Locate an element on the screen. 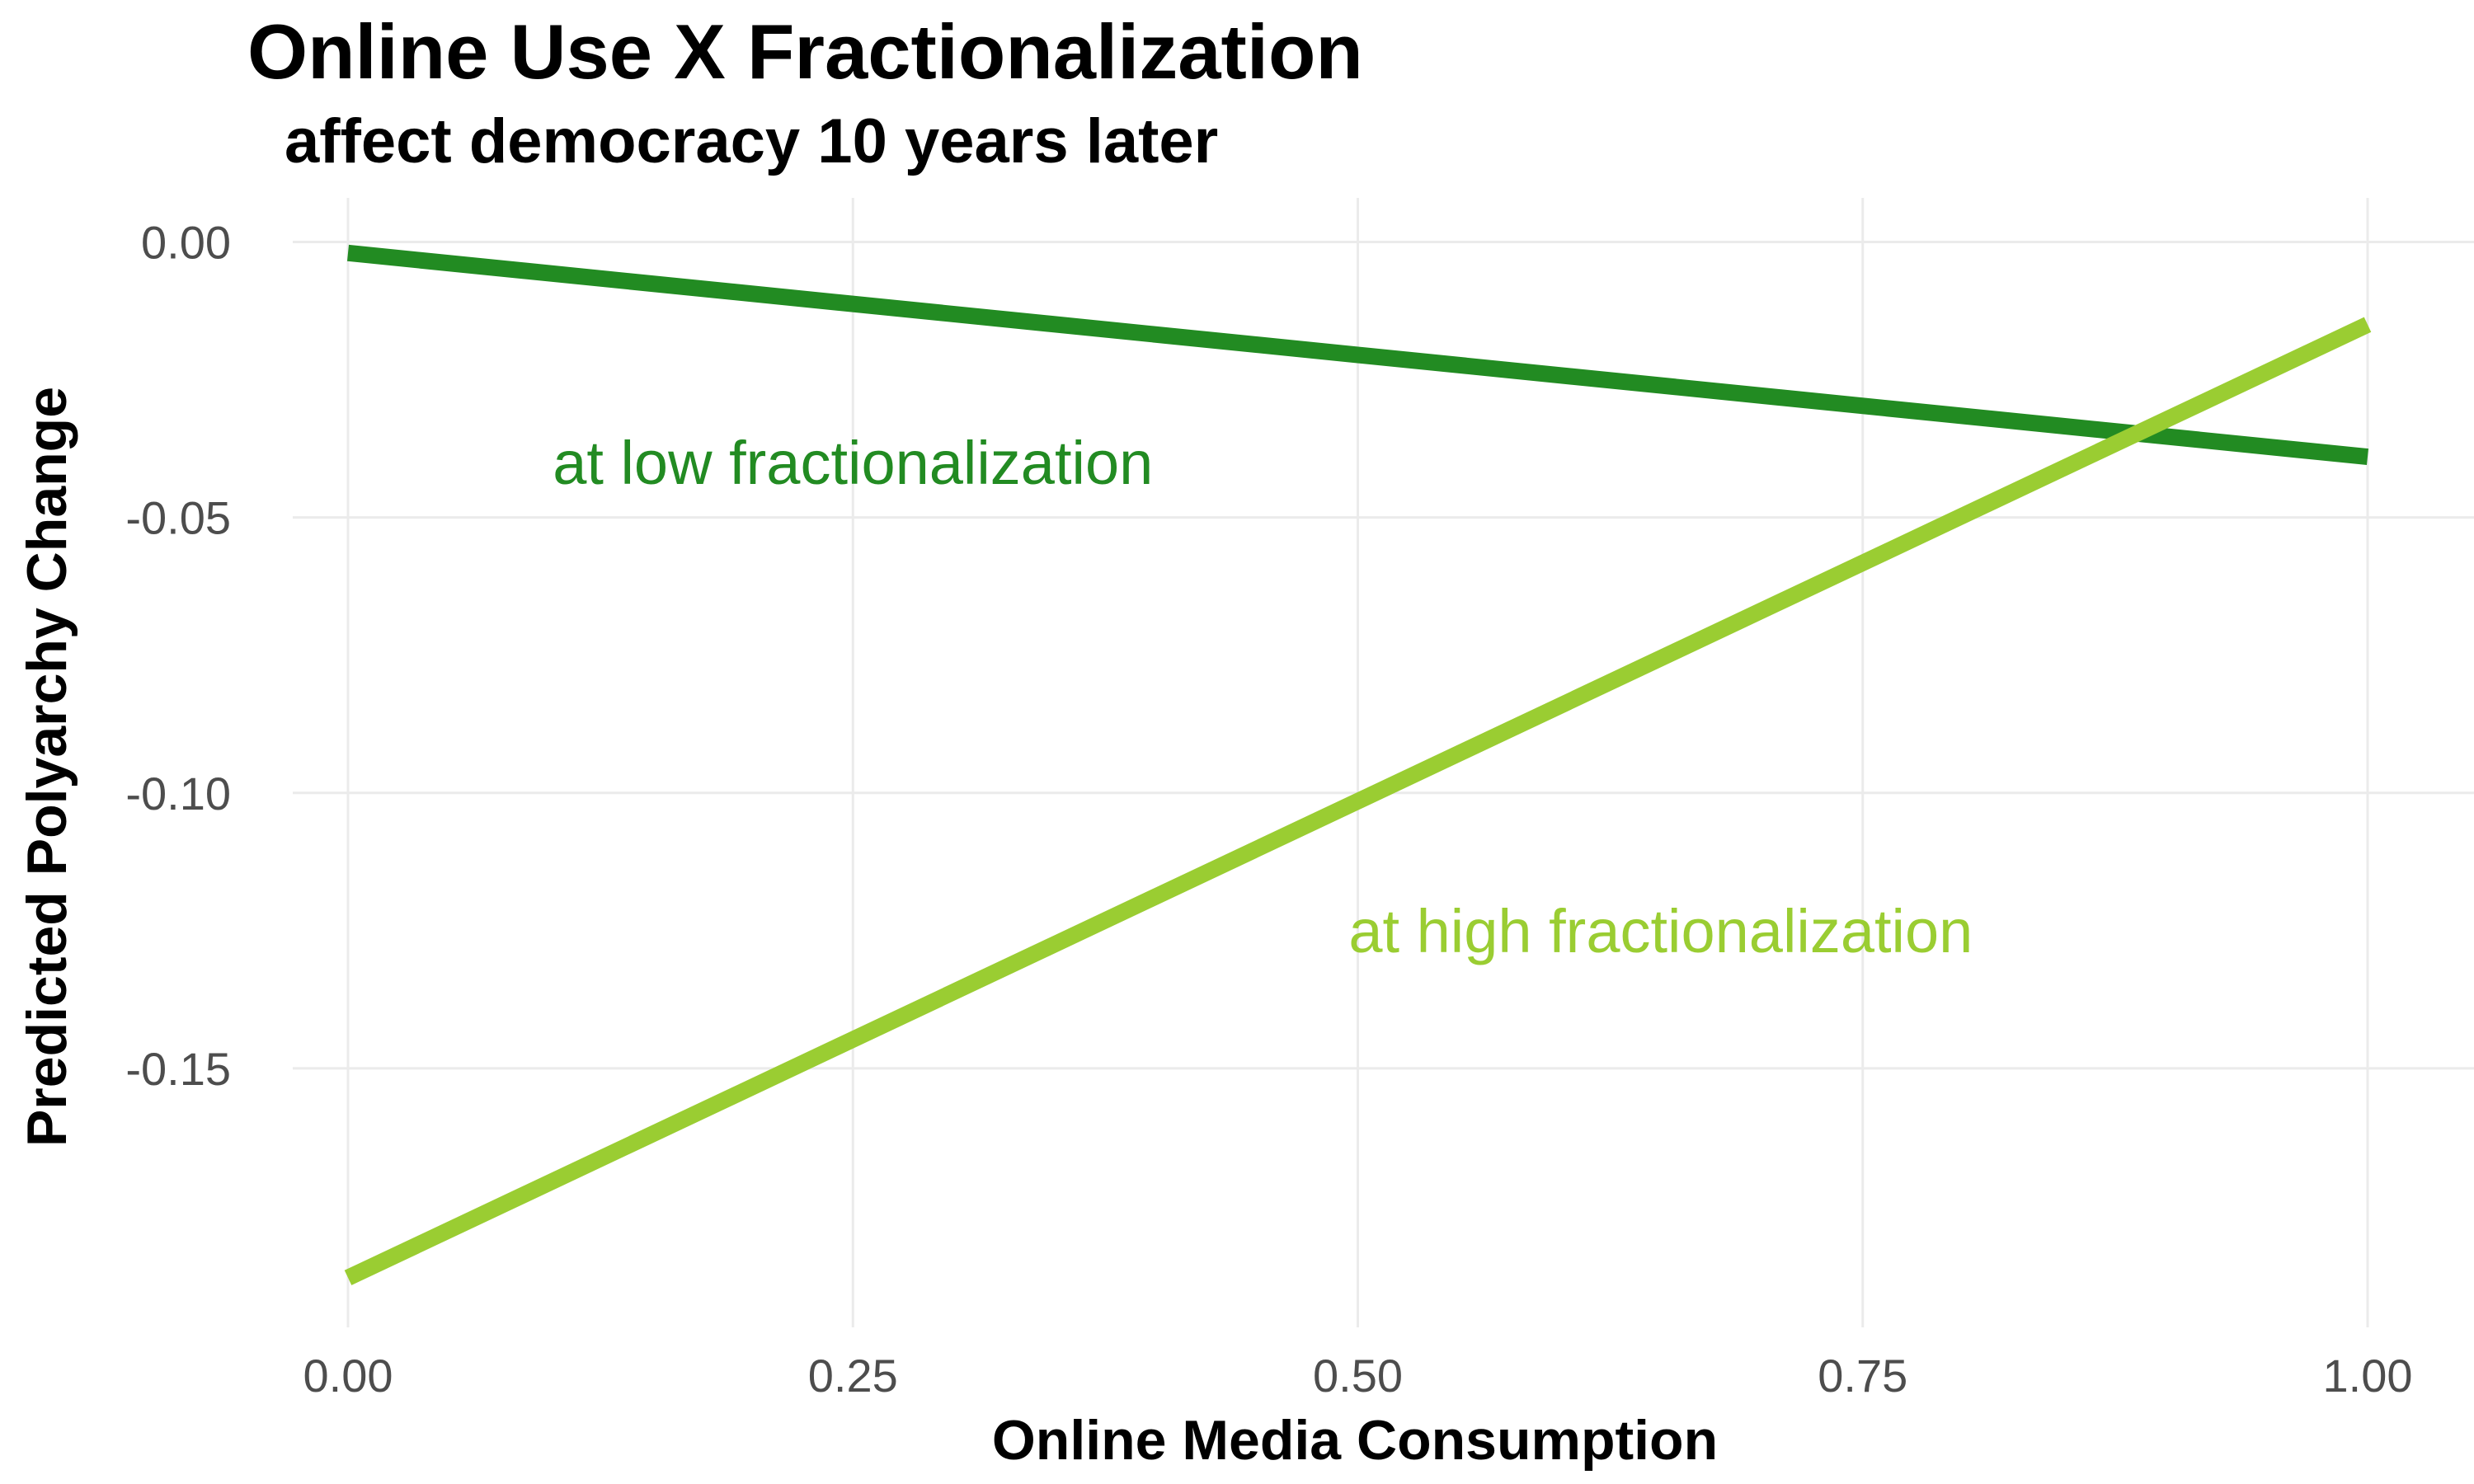  series-label-1: at low fractionalization is located at coordinates (853, 463).